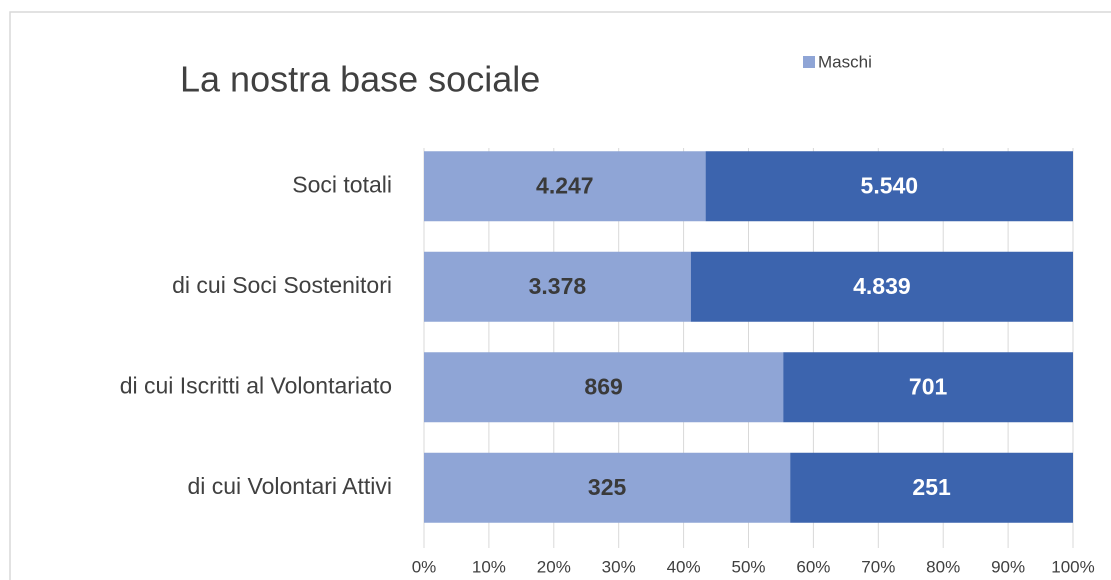 This screenshot has width=1111, height=580. What do you see at coordinates (424, 566) in the screenshot?
I see `x-tick-label: 0%` at bounding box center [424, 566].